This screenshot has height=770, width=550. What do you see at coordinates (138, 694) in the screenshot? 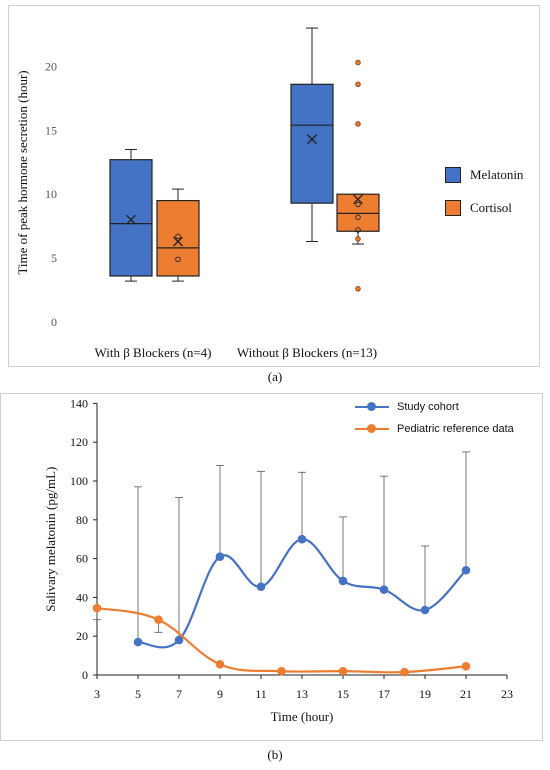
I see `x-tick-label: 5` at bounding box center [138, 694].